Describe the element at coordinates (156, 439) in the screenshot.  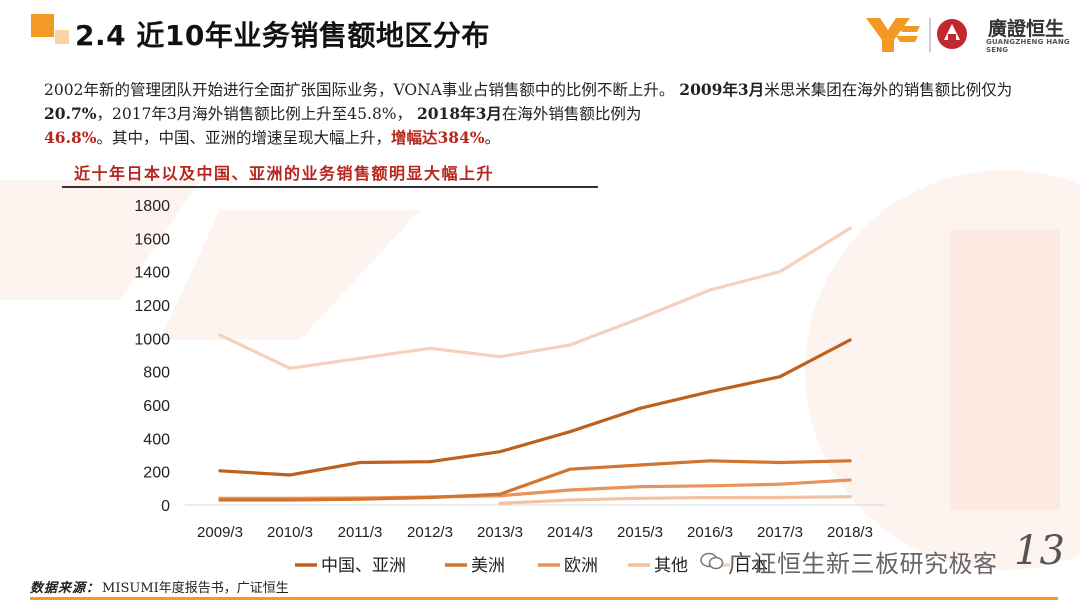
I see `y-tick-label: 400` at that location.